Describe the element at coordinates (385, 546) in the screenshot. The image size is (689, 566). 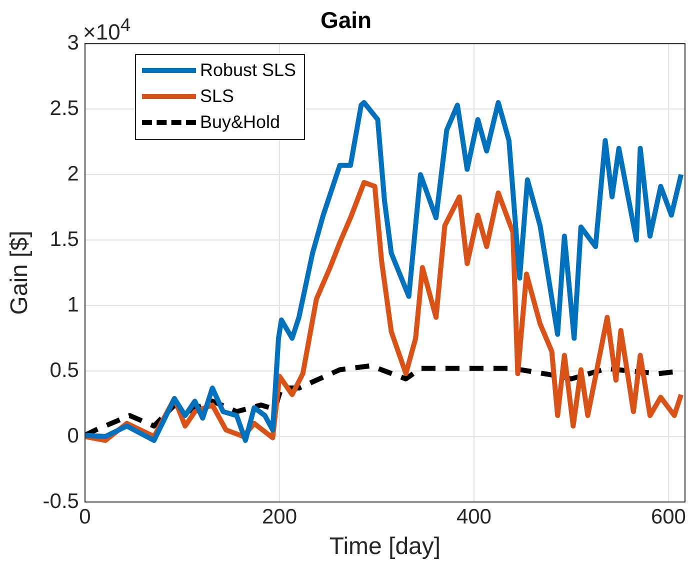
I see `x-axis-title: Time [day]` at that location.